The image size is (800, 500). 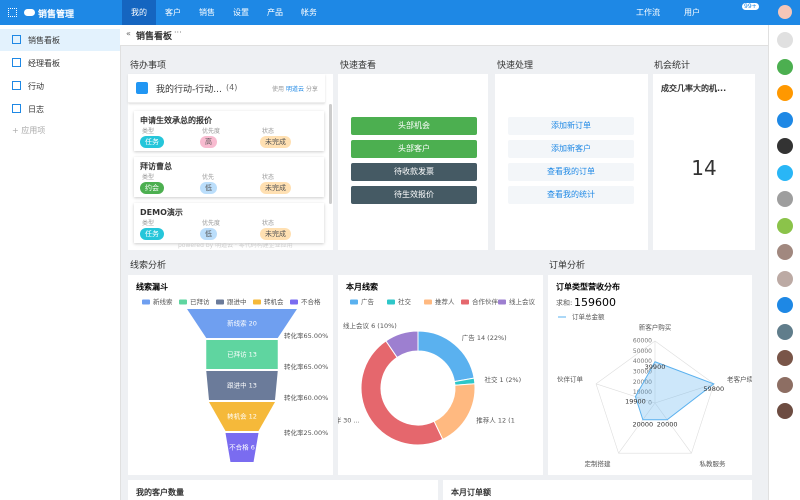 I want to click on nav-tab: 销售, so click(x=207, y=12).